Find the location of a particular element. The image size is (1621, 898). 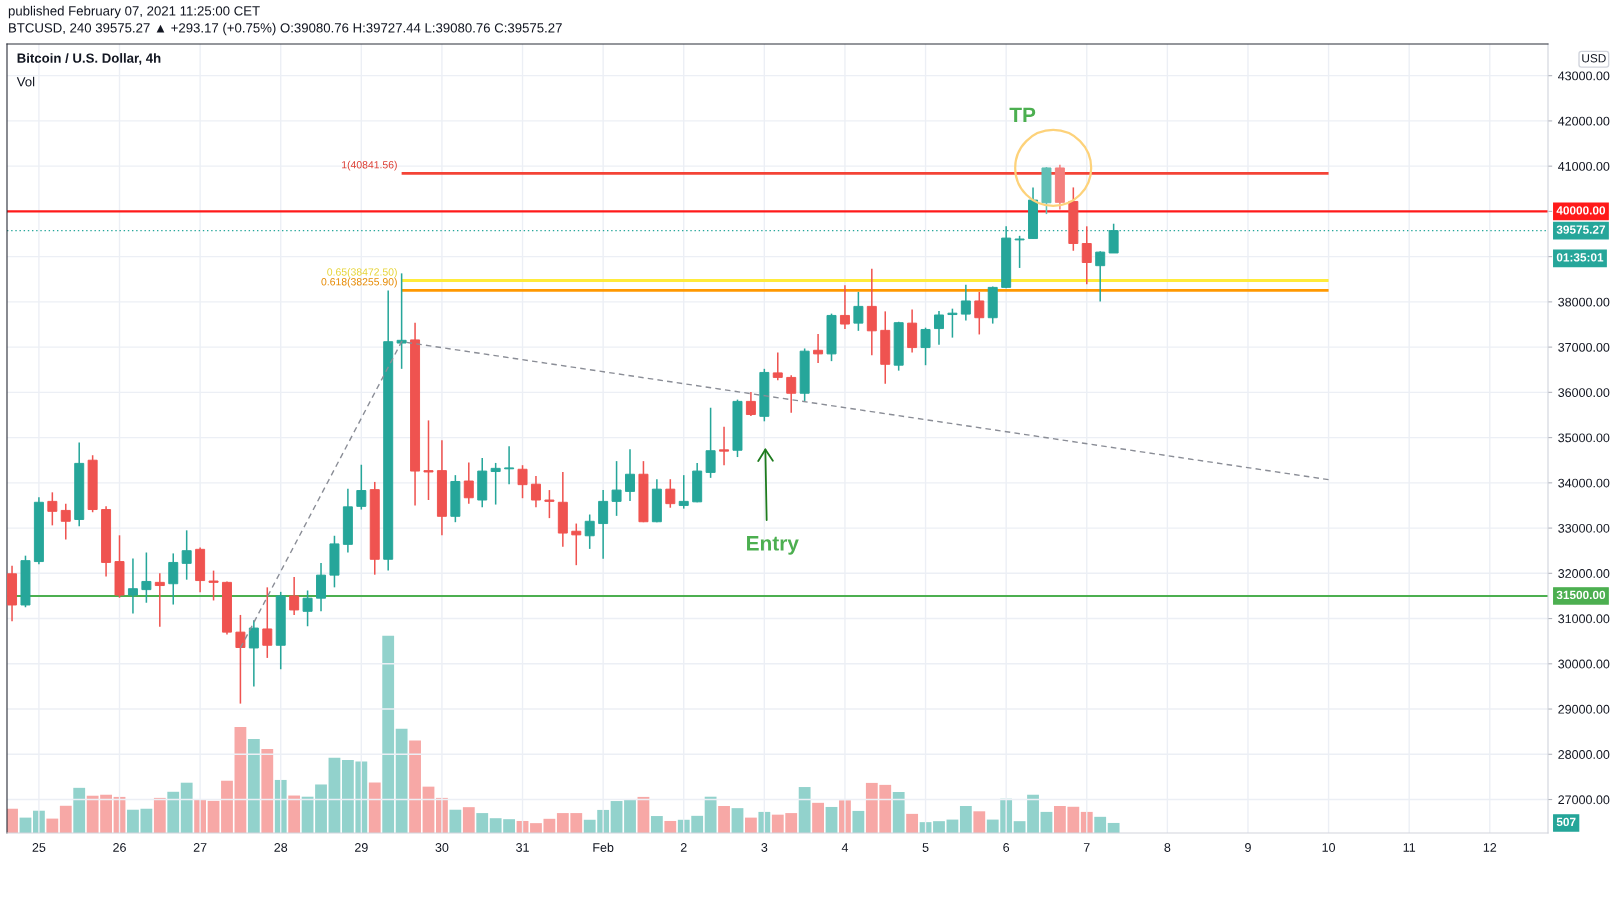

chart-title: Vol is located at coordinates (25, 81).